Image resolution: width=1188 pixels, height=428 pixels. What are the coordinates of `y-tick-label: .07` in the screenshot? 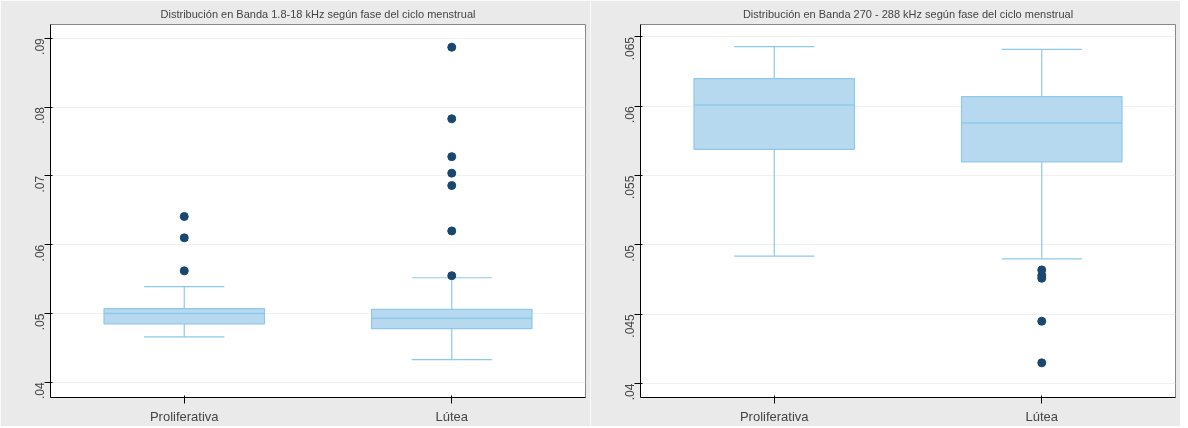 It's located at (40, 184).